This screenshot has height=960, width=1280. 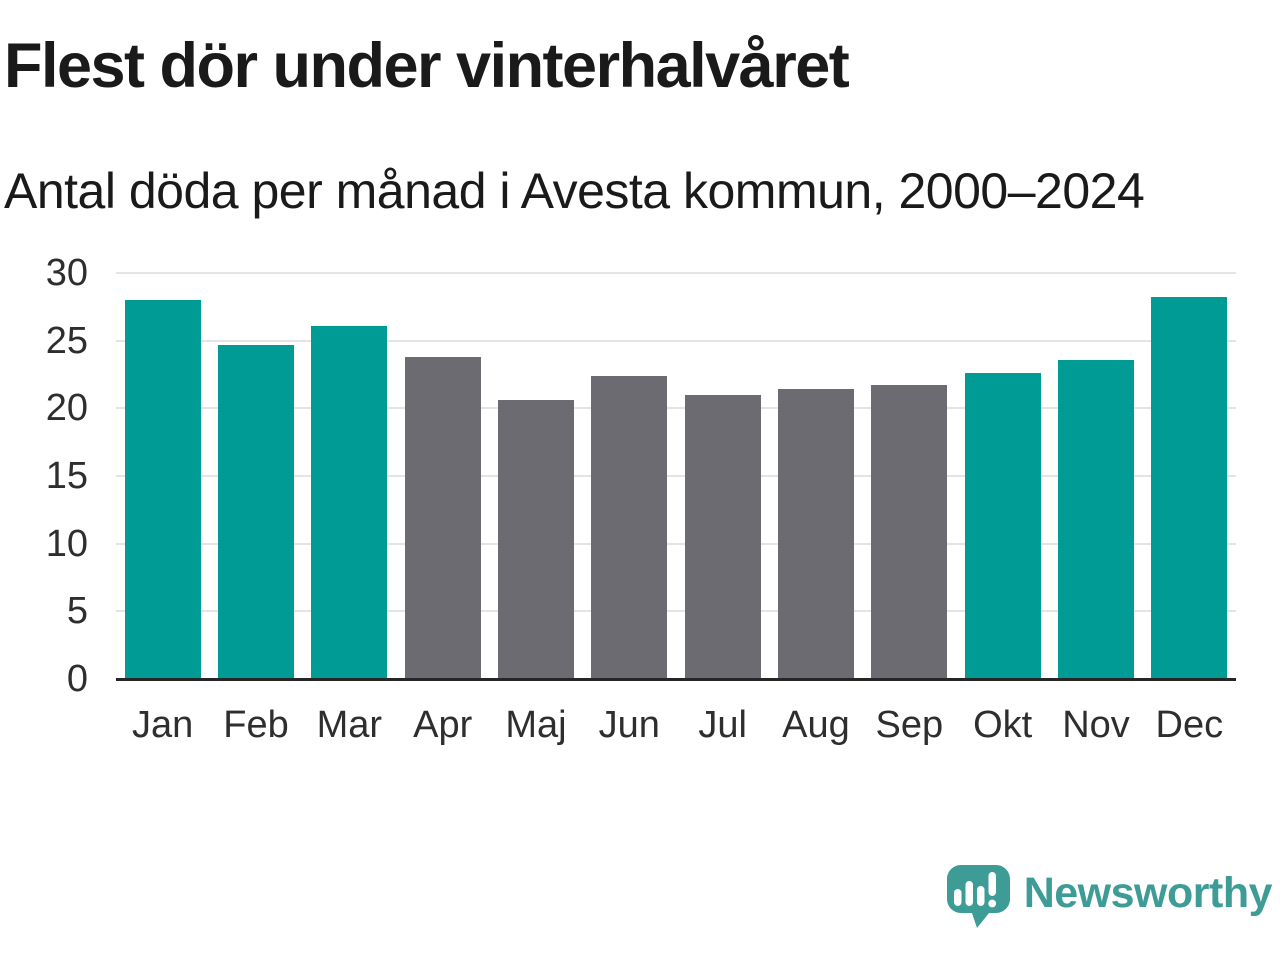 I want to click on logo-exclamation-stem, so click(x=992, y=884).